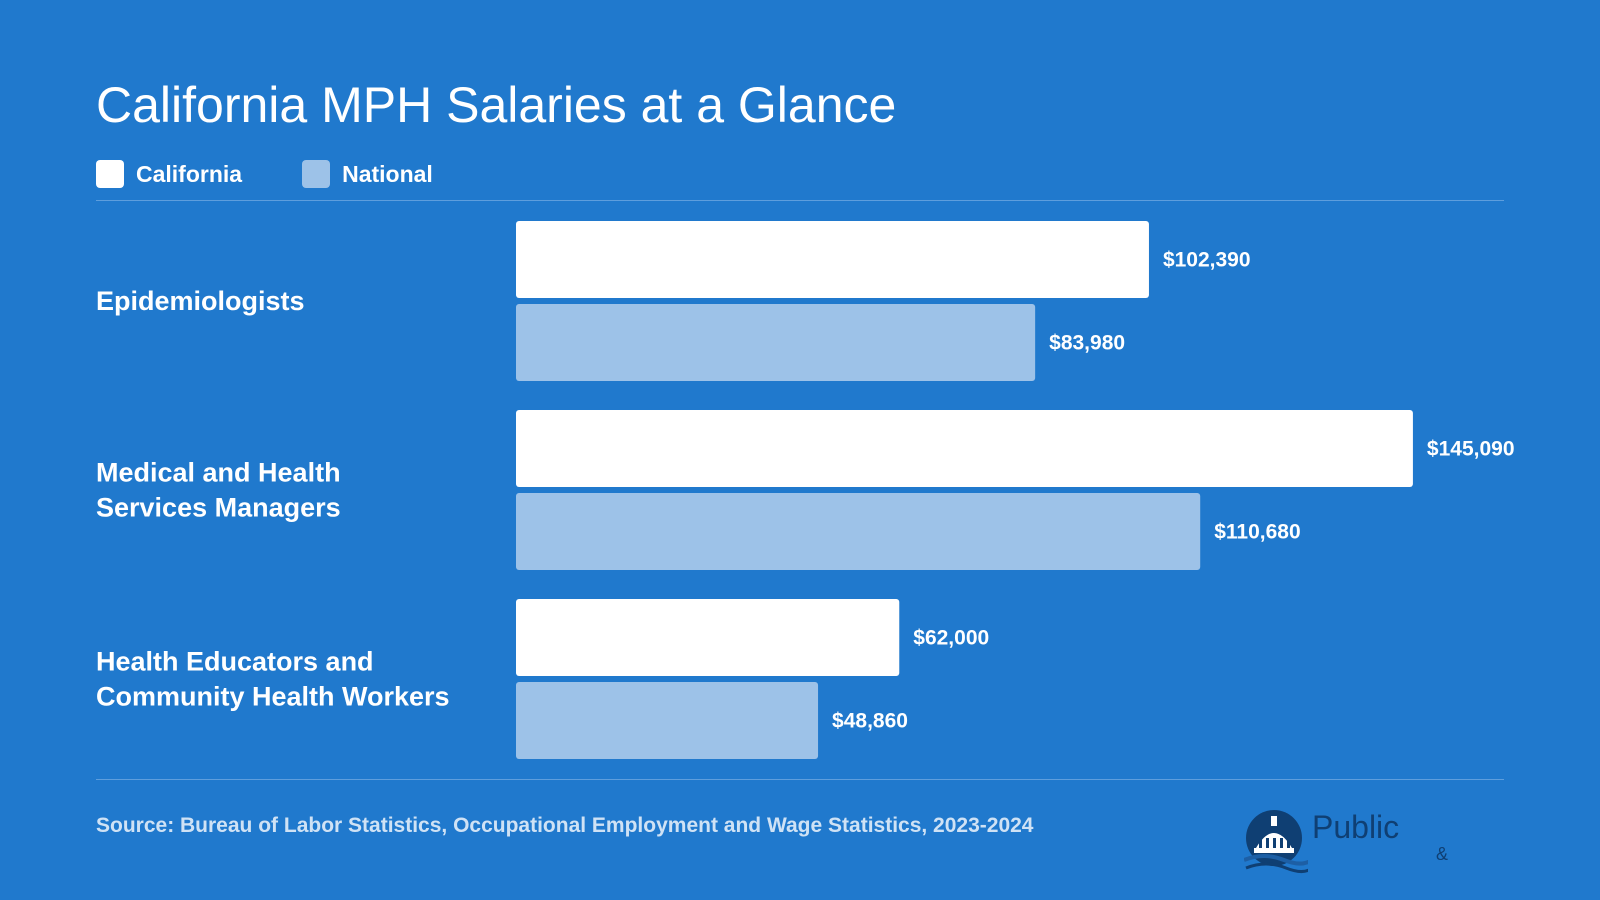 This screenshot has height=900, width=1600. I want to click on chart-title: California MPH Salaries at a Glance, so click(496, 105).